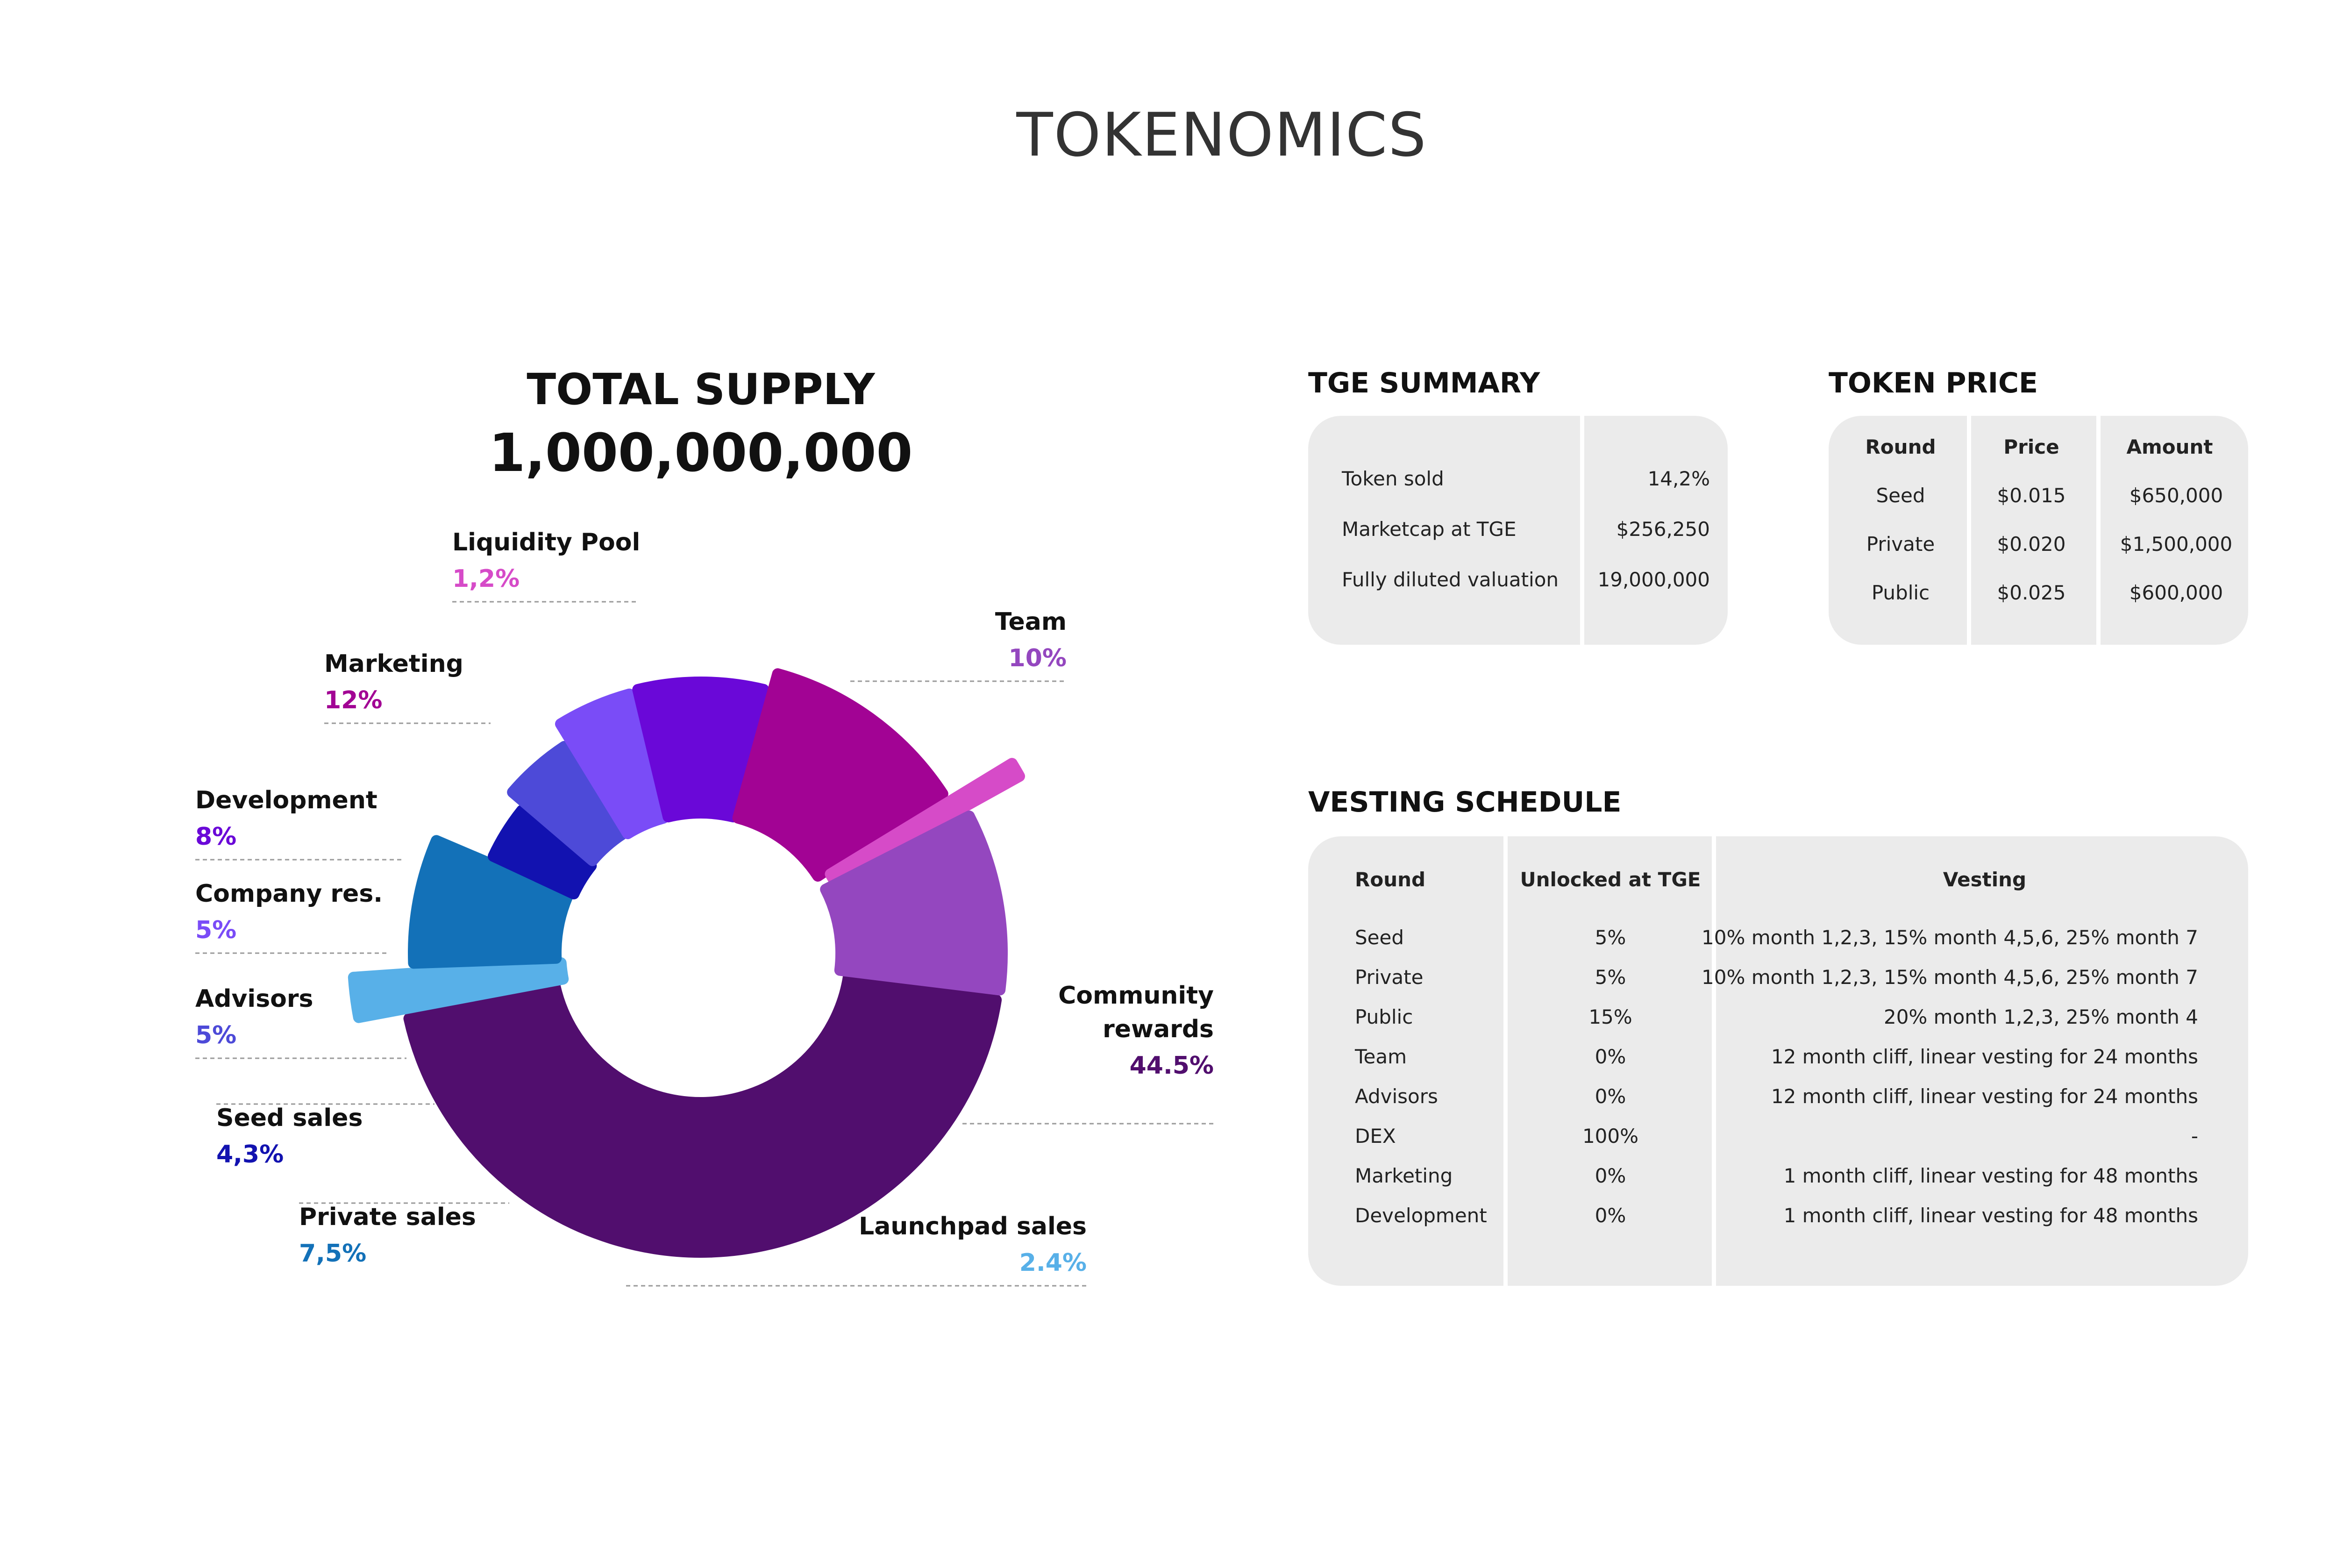 The image size is (2336, 1568). I want to click on amount-public: $600,000, so click(2176, 593).